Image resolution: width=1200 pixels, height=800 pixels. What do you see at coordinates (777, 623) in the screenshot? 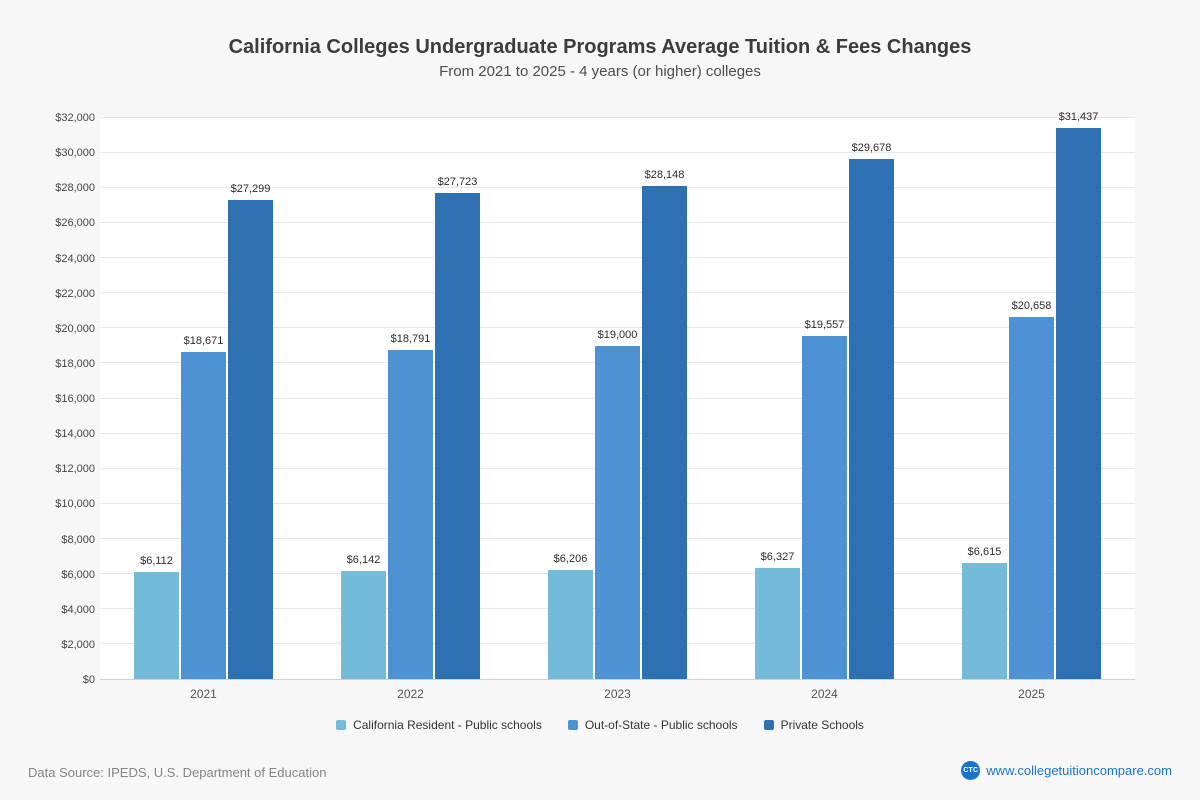
I see `bar-ca-resident-public-2024` at bounding box center [777, 623].